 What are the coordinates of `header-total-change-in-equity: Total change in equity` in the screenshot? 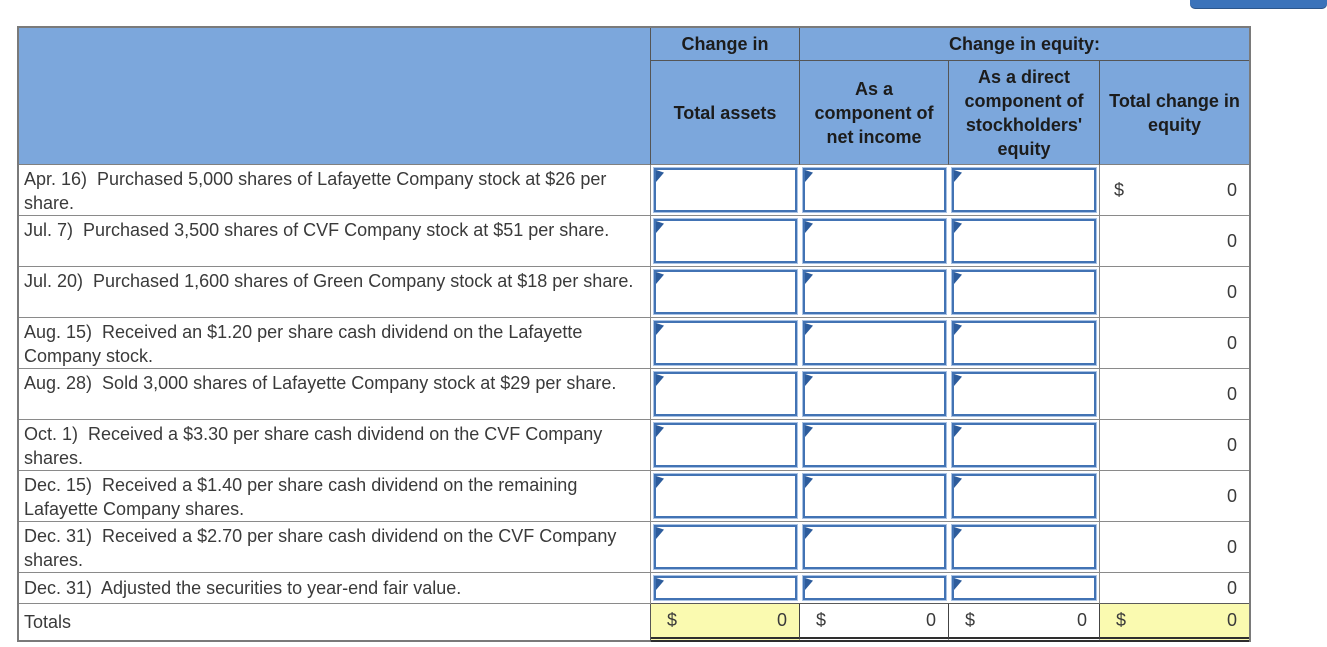 It's located at (1175, 113).